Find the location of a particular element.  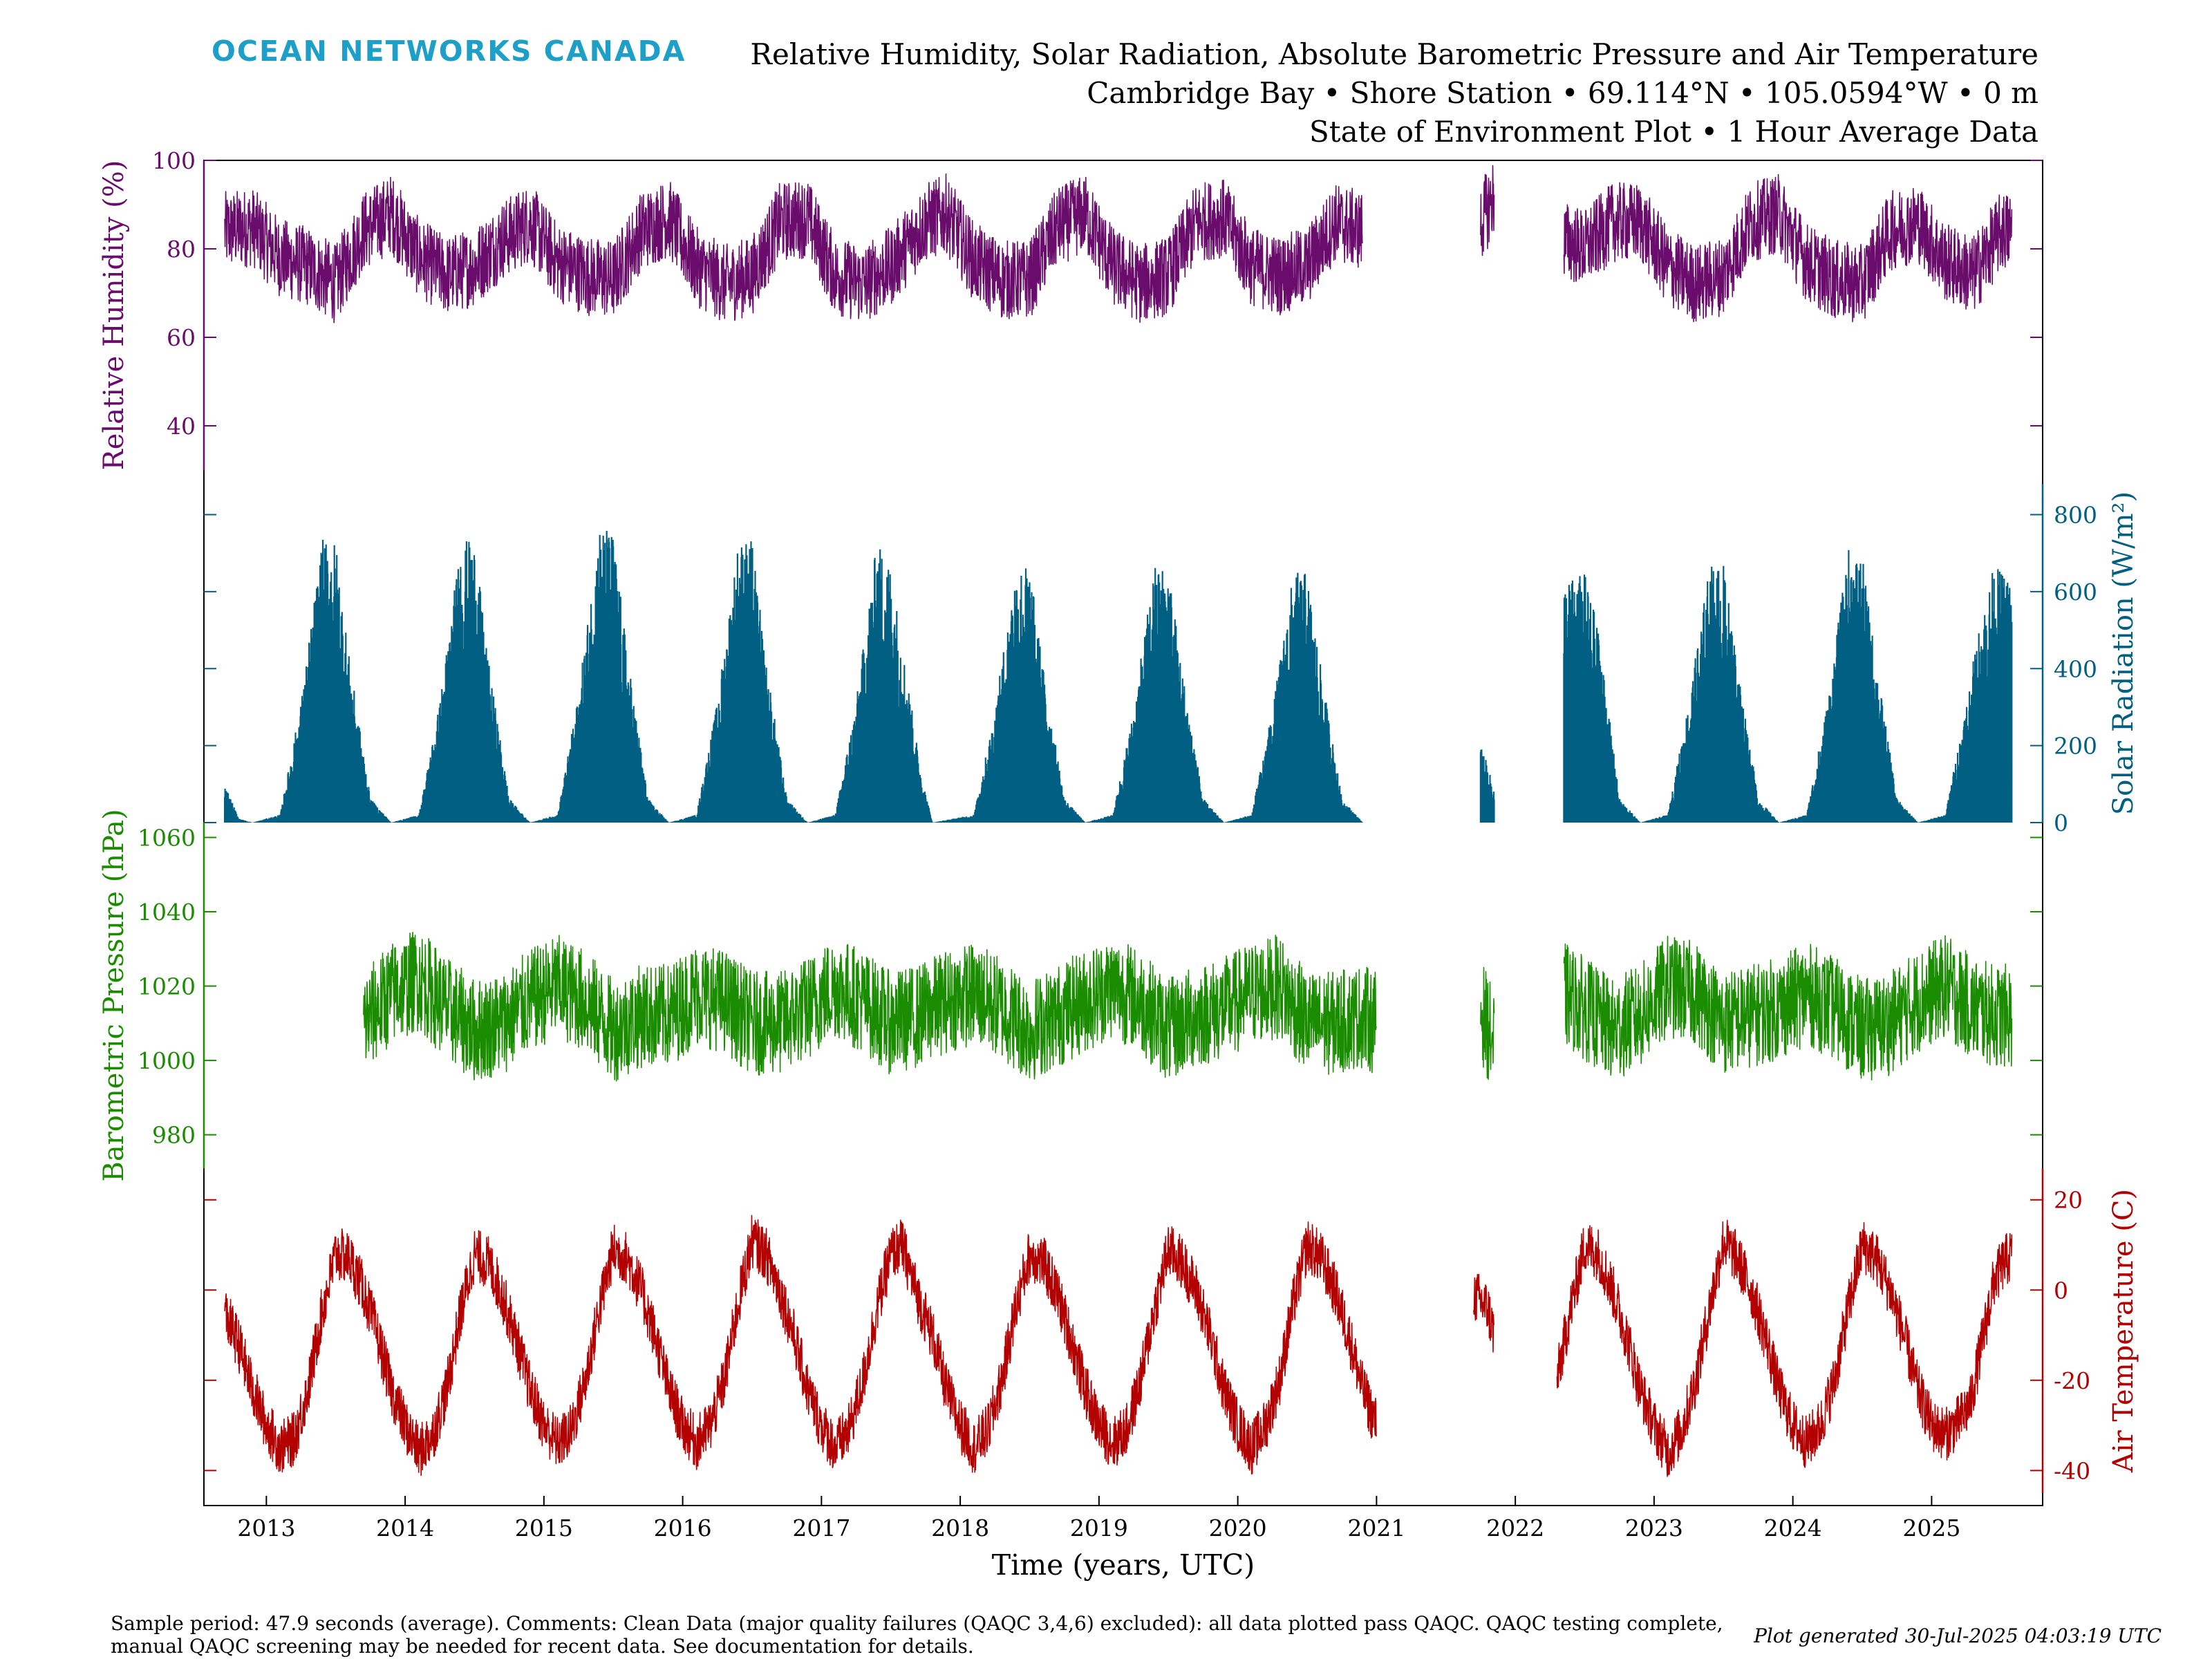

x-tick-label: 2019 is located at coordinates (1099, 1528).